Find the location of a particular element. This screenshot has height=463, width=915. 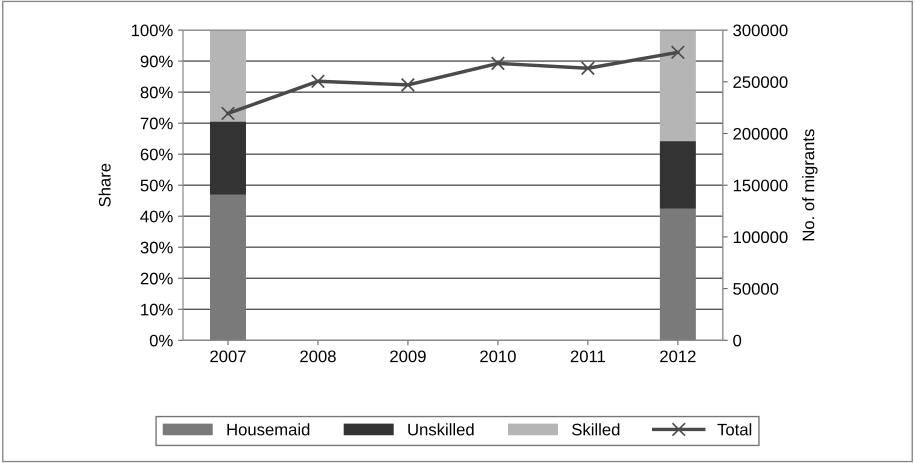

y2-axis-title: No. of migrants is located at coordinates (810, 184).